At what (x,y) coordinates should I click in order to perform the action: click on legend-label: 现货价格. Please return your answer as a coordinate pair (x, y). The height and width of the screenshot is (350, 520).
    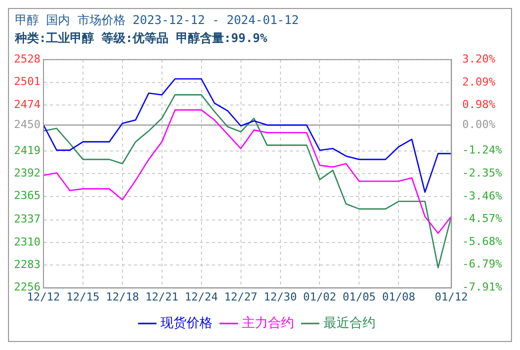
    Looking at the image, I should click on (186, 323).